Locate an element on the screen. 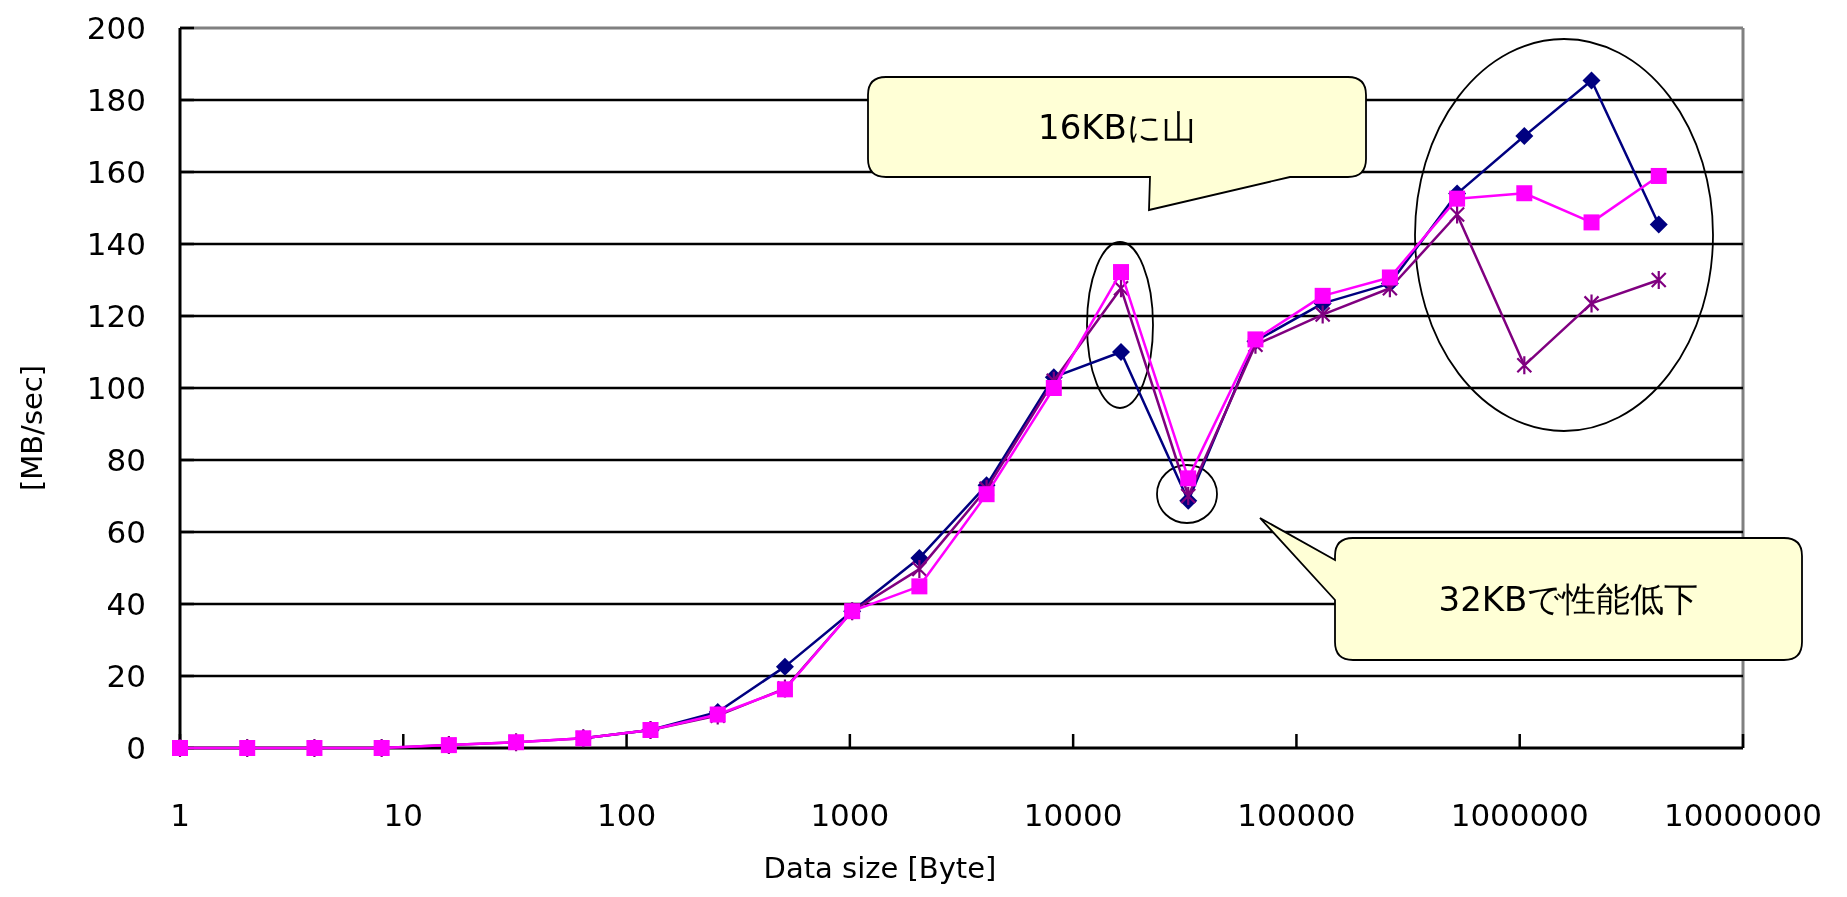  x-tick-label: 1 is located at coordinates (180, 815).